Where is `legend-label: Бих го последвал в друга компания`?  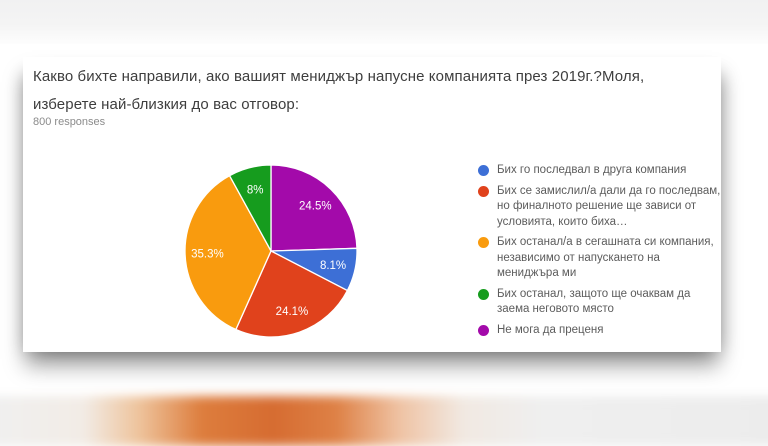 legend-label: Бих го последвал в друга компания is located at coordinates (592, 170).